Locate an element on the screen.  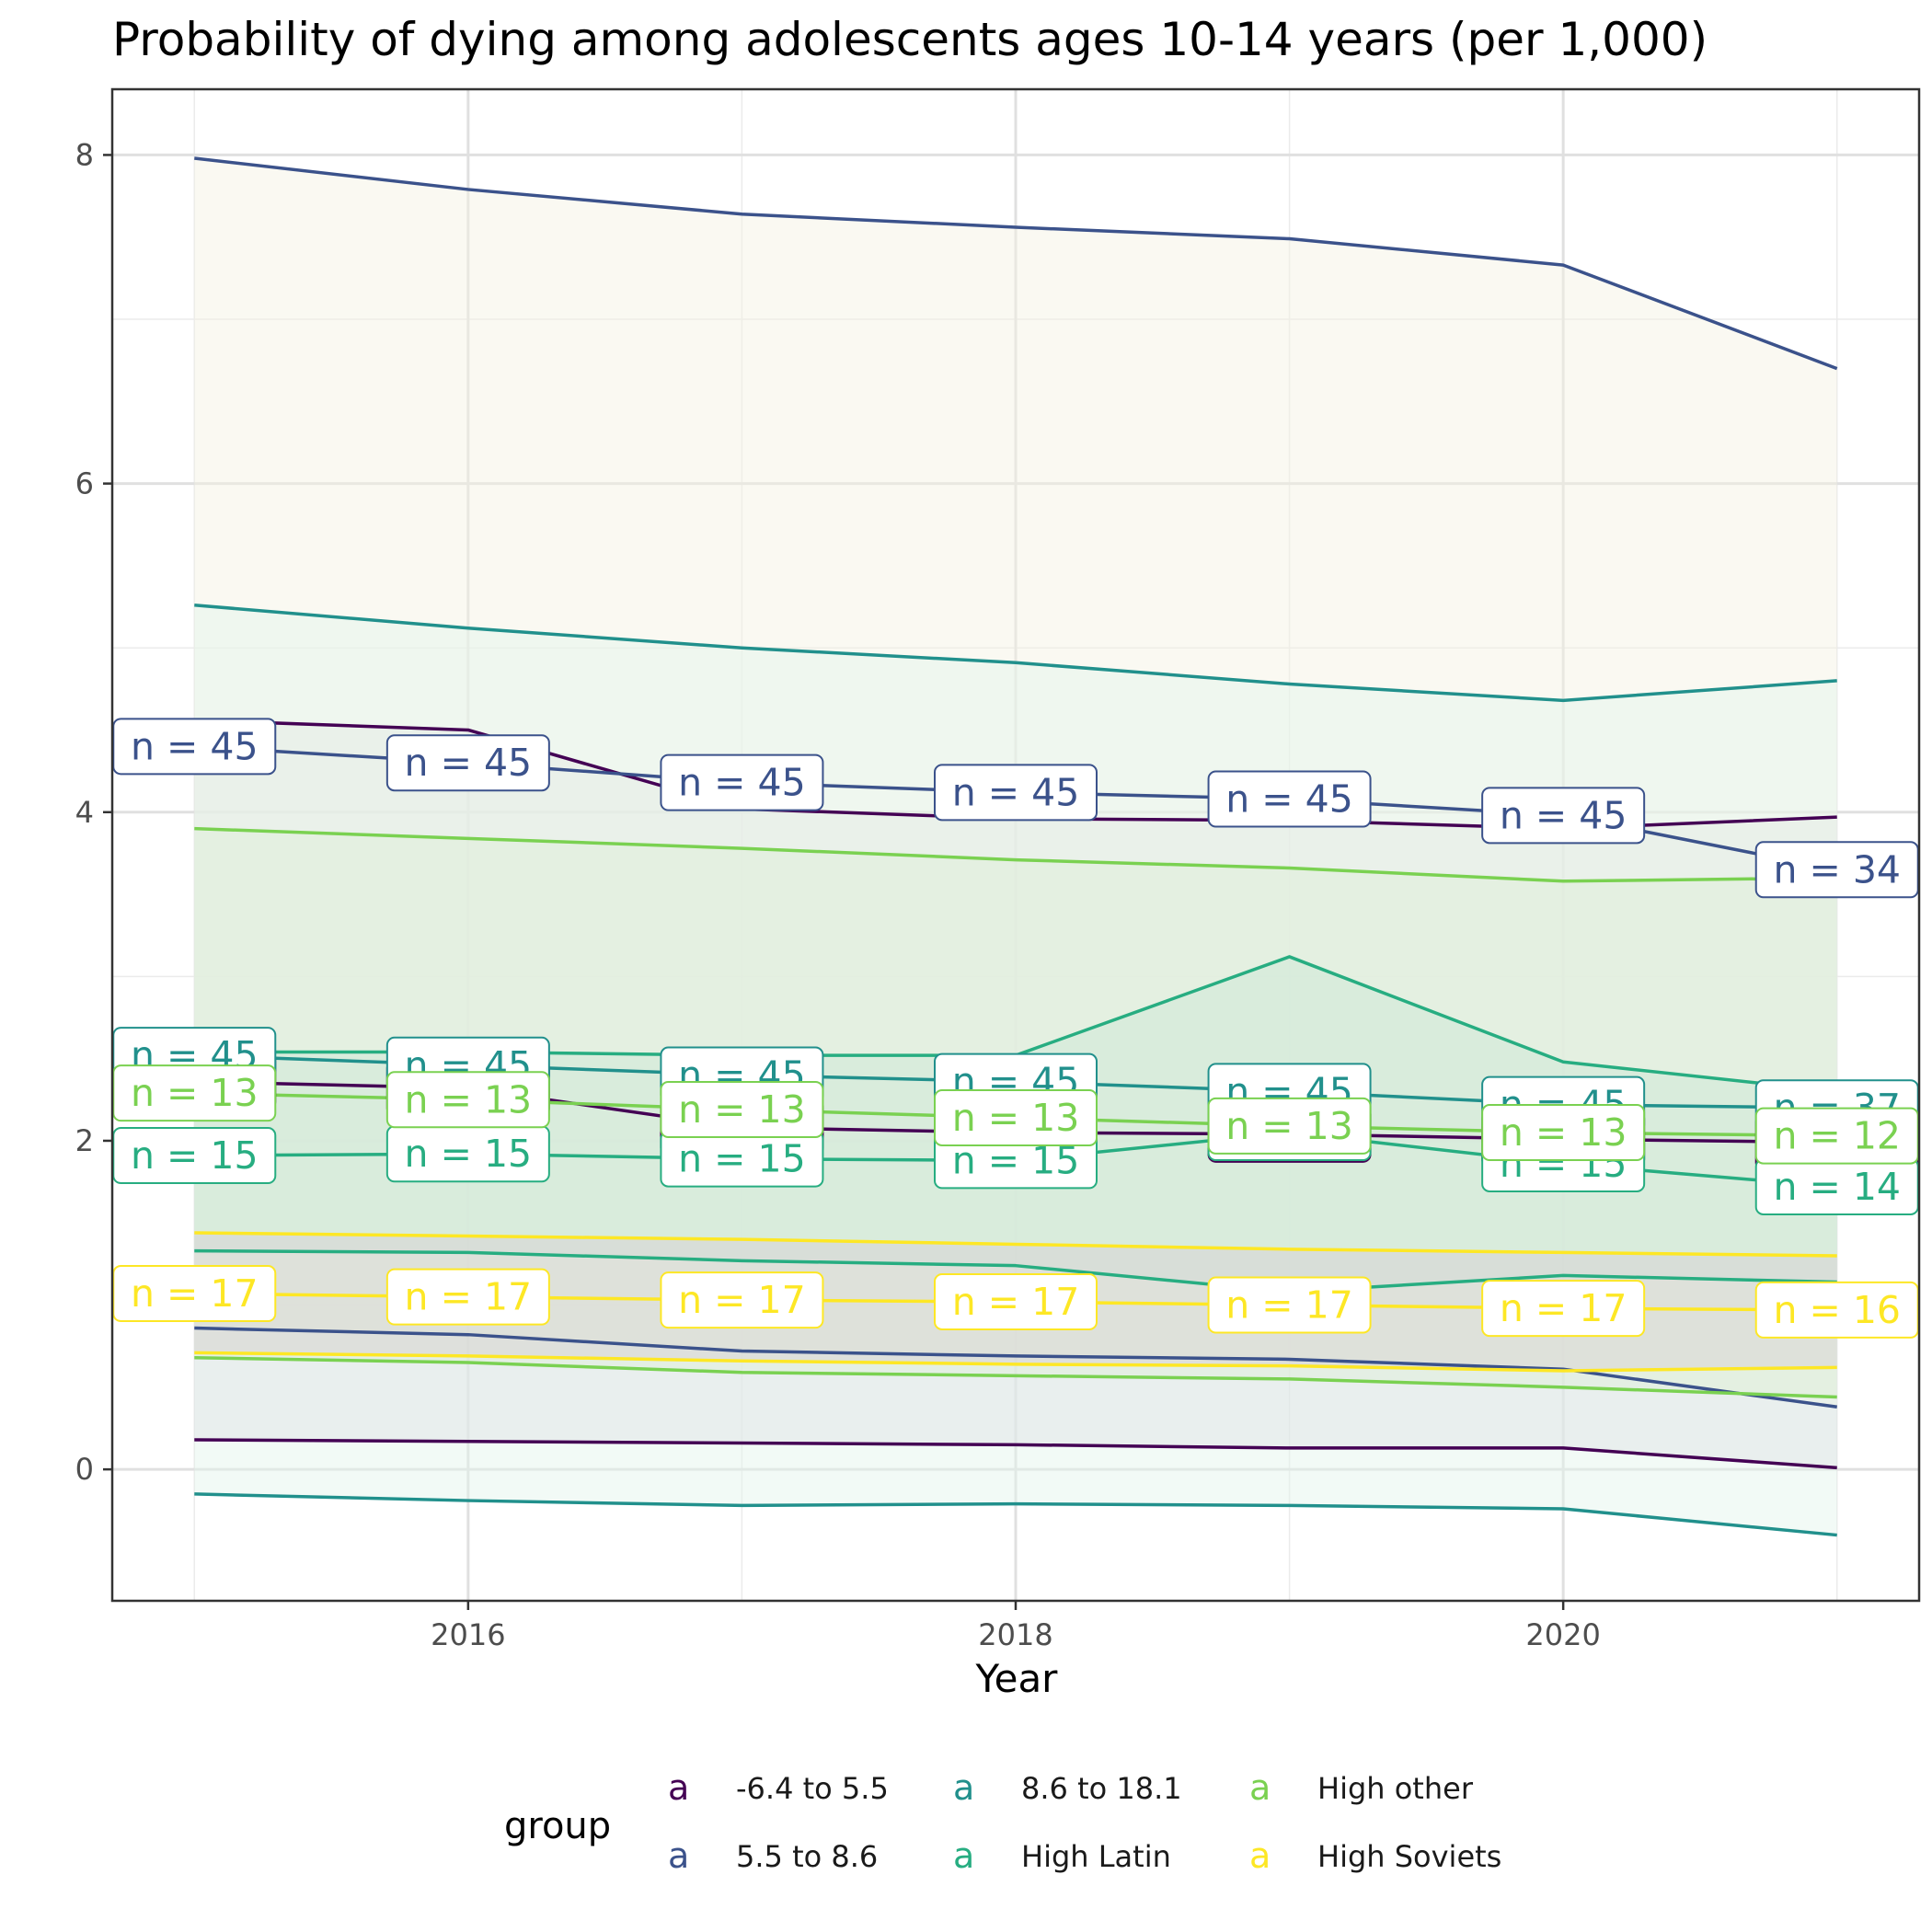
n-label: n = 16 is located at coordinates (1836, 1310).